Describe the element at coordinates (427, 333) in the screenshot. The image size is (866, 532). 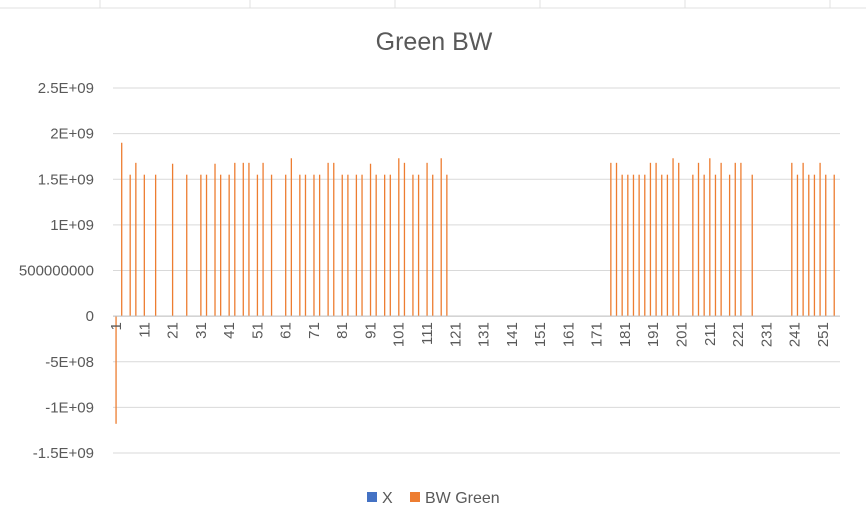
I see `x-tick-label: 111` at that location.